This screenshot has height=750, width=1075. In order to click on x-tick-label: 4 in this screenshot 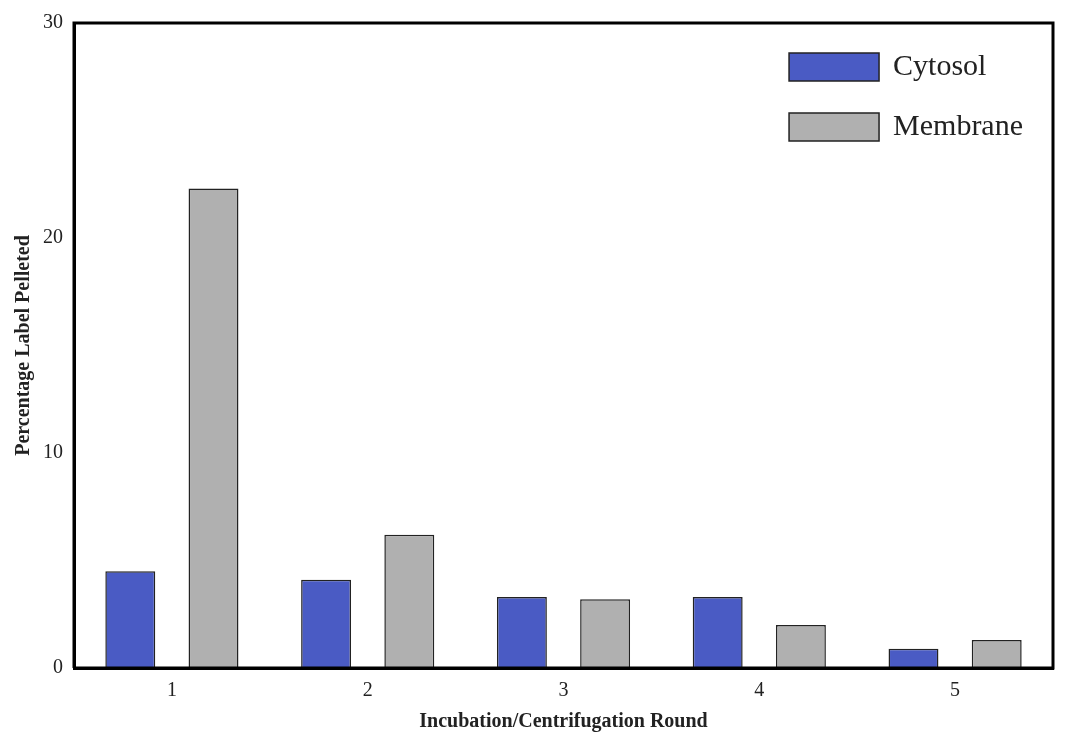, I will do `click(759, 689)`.